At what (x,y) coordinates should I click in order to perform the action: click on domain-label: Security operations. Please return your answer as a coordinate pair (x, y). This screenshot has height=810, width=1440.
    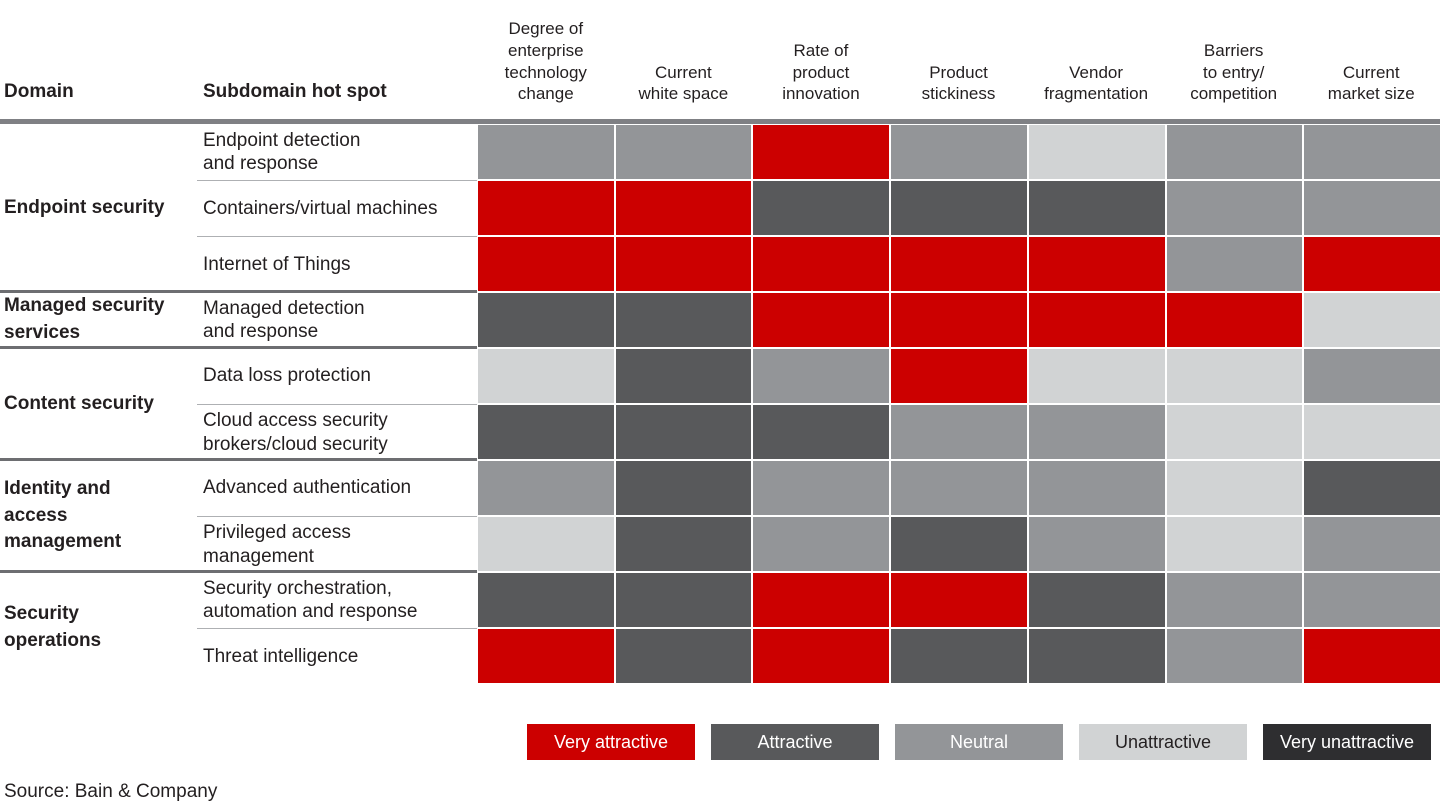
    Looking at the image, I should click on (53, 627).